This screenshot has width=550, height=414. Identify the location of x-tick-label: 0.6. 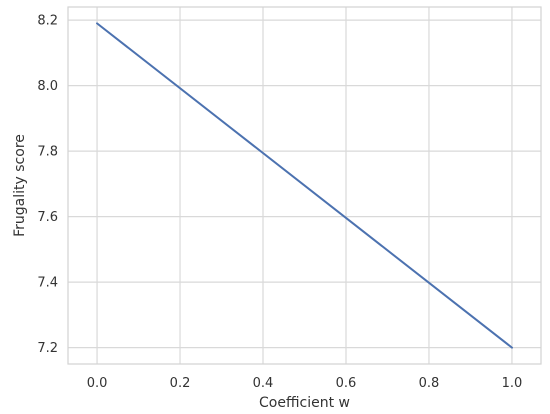
(346, 383).